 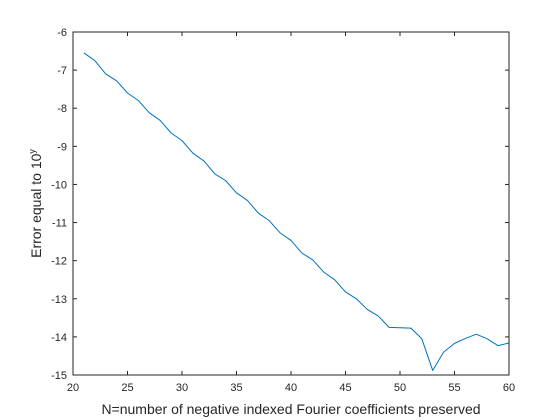 What do you see at coordinates (62, 109) in the screenshot?
I see `y-tick-label: -8` at bounding box center [62, 109].